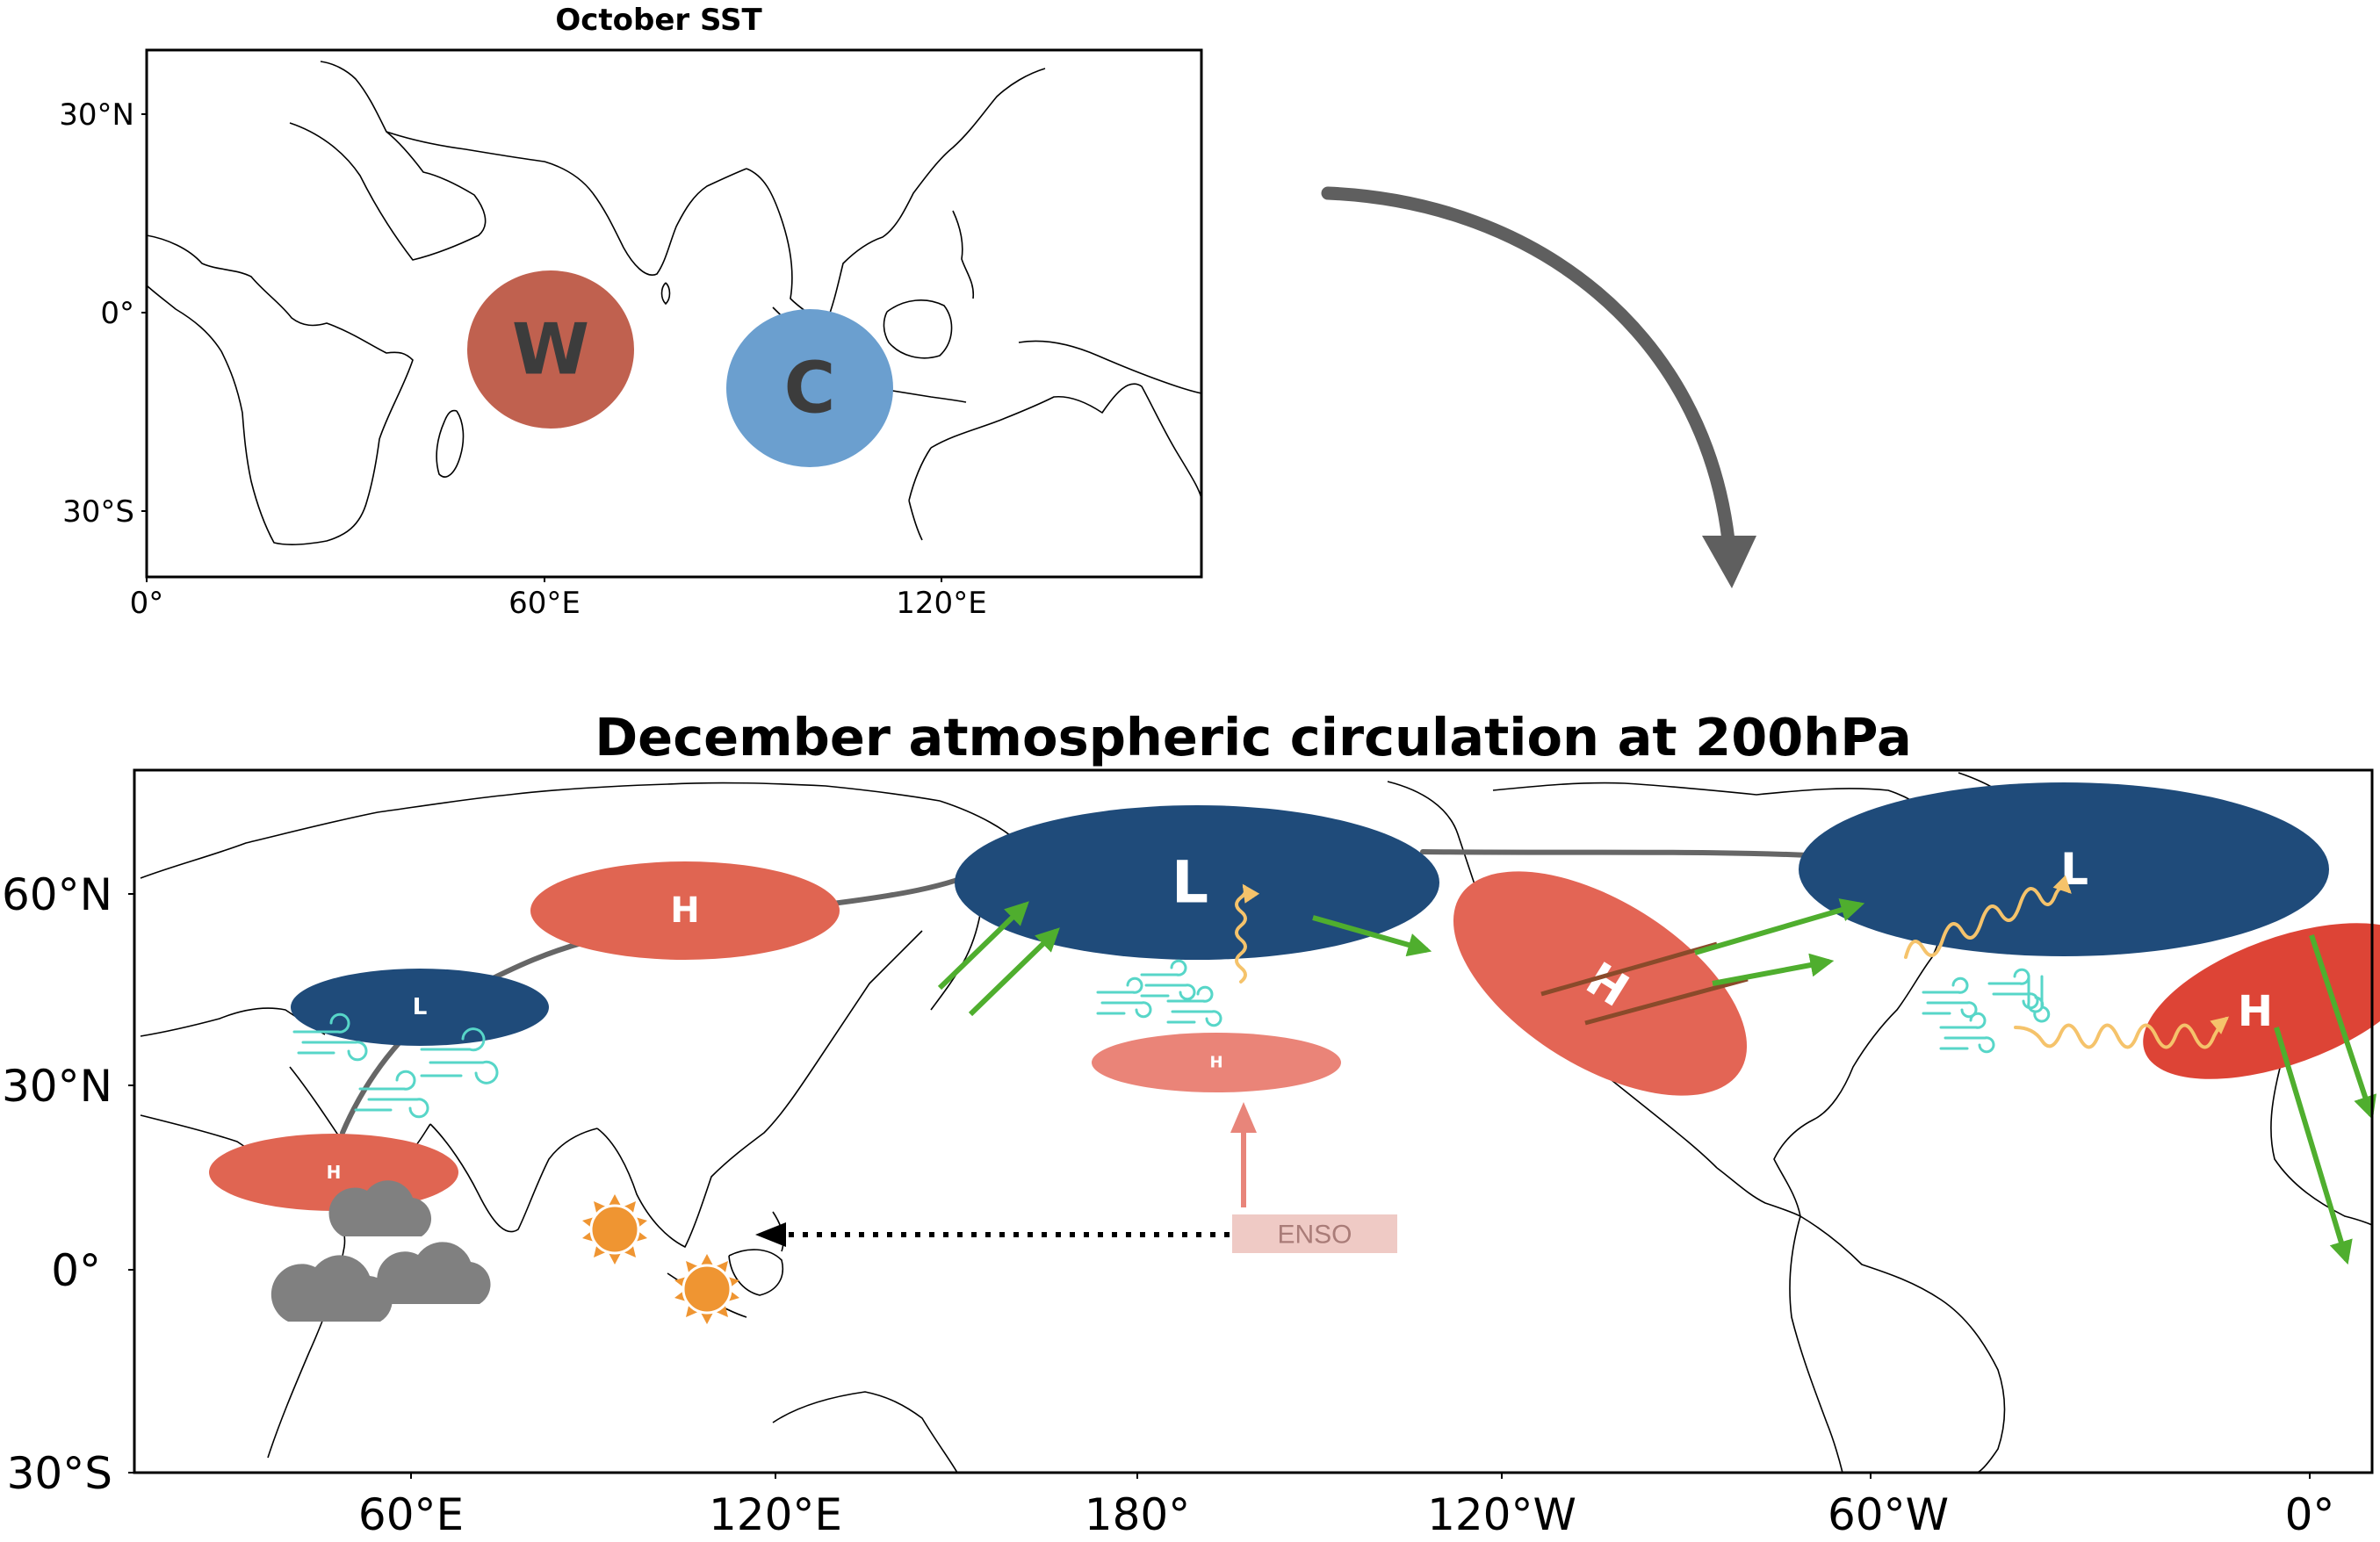 This screenshot has height=1542, width=2380. What do you see at coordinates (1243, 1117) in the screenshot?
I see `enso-arrow-head` at bounding box center [1243, 1117].